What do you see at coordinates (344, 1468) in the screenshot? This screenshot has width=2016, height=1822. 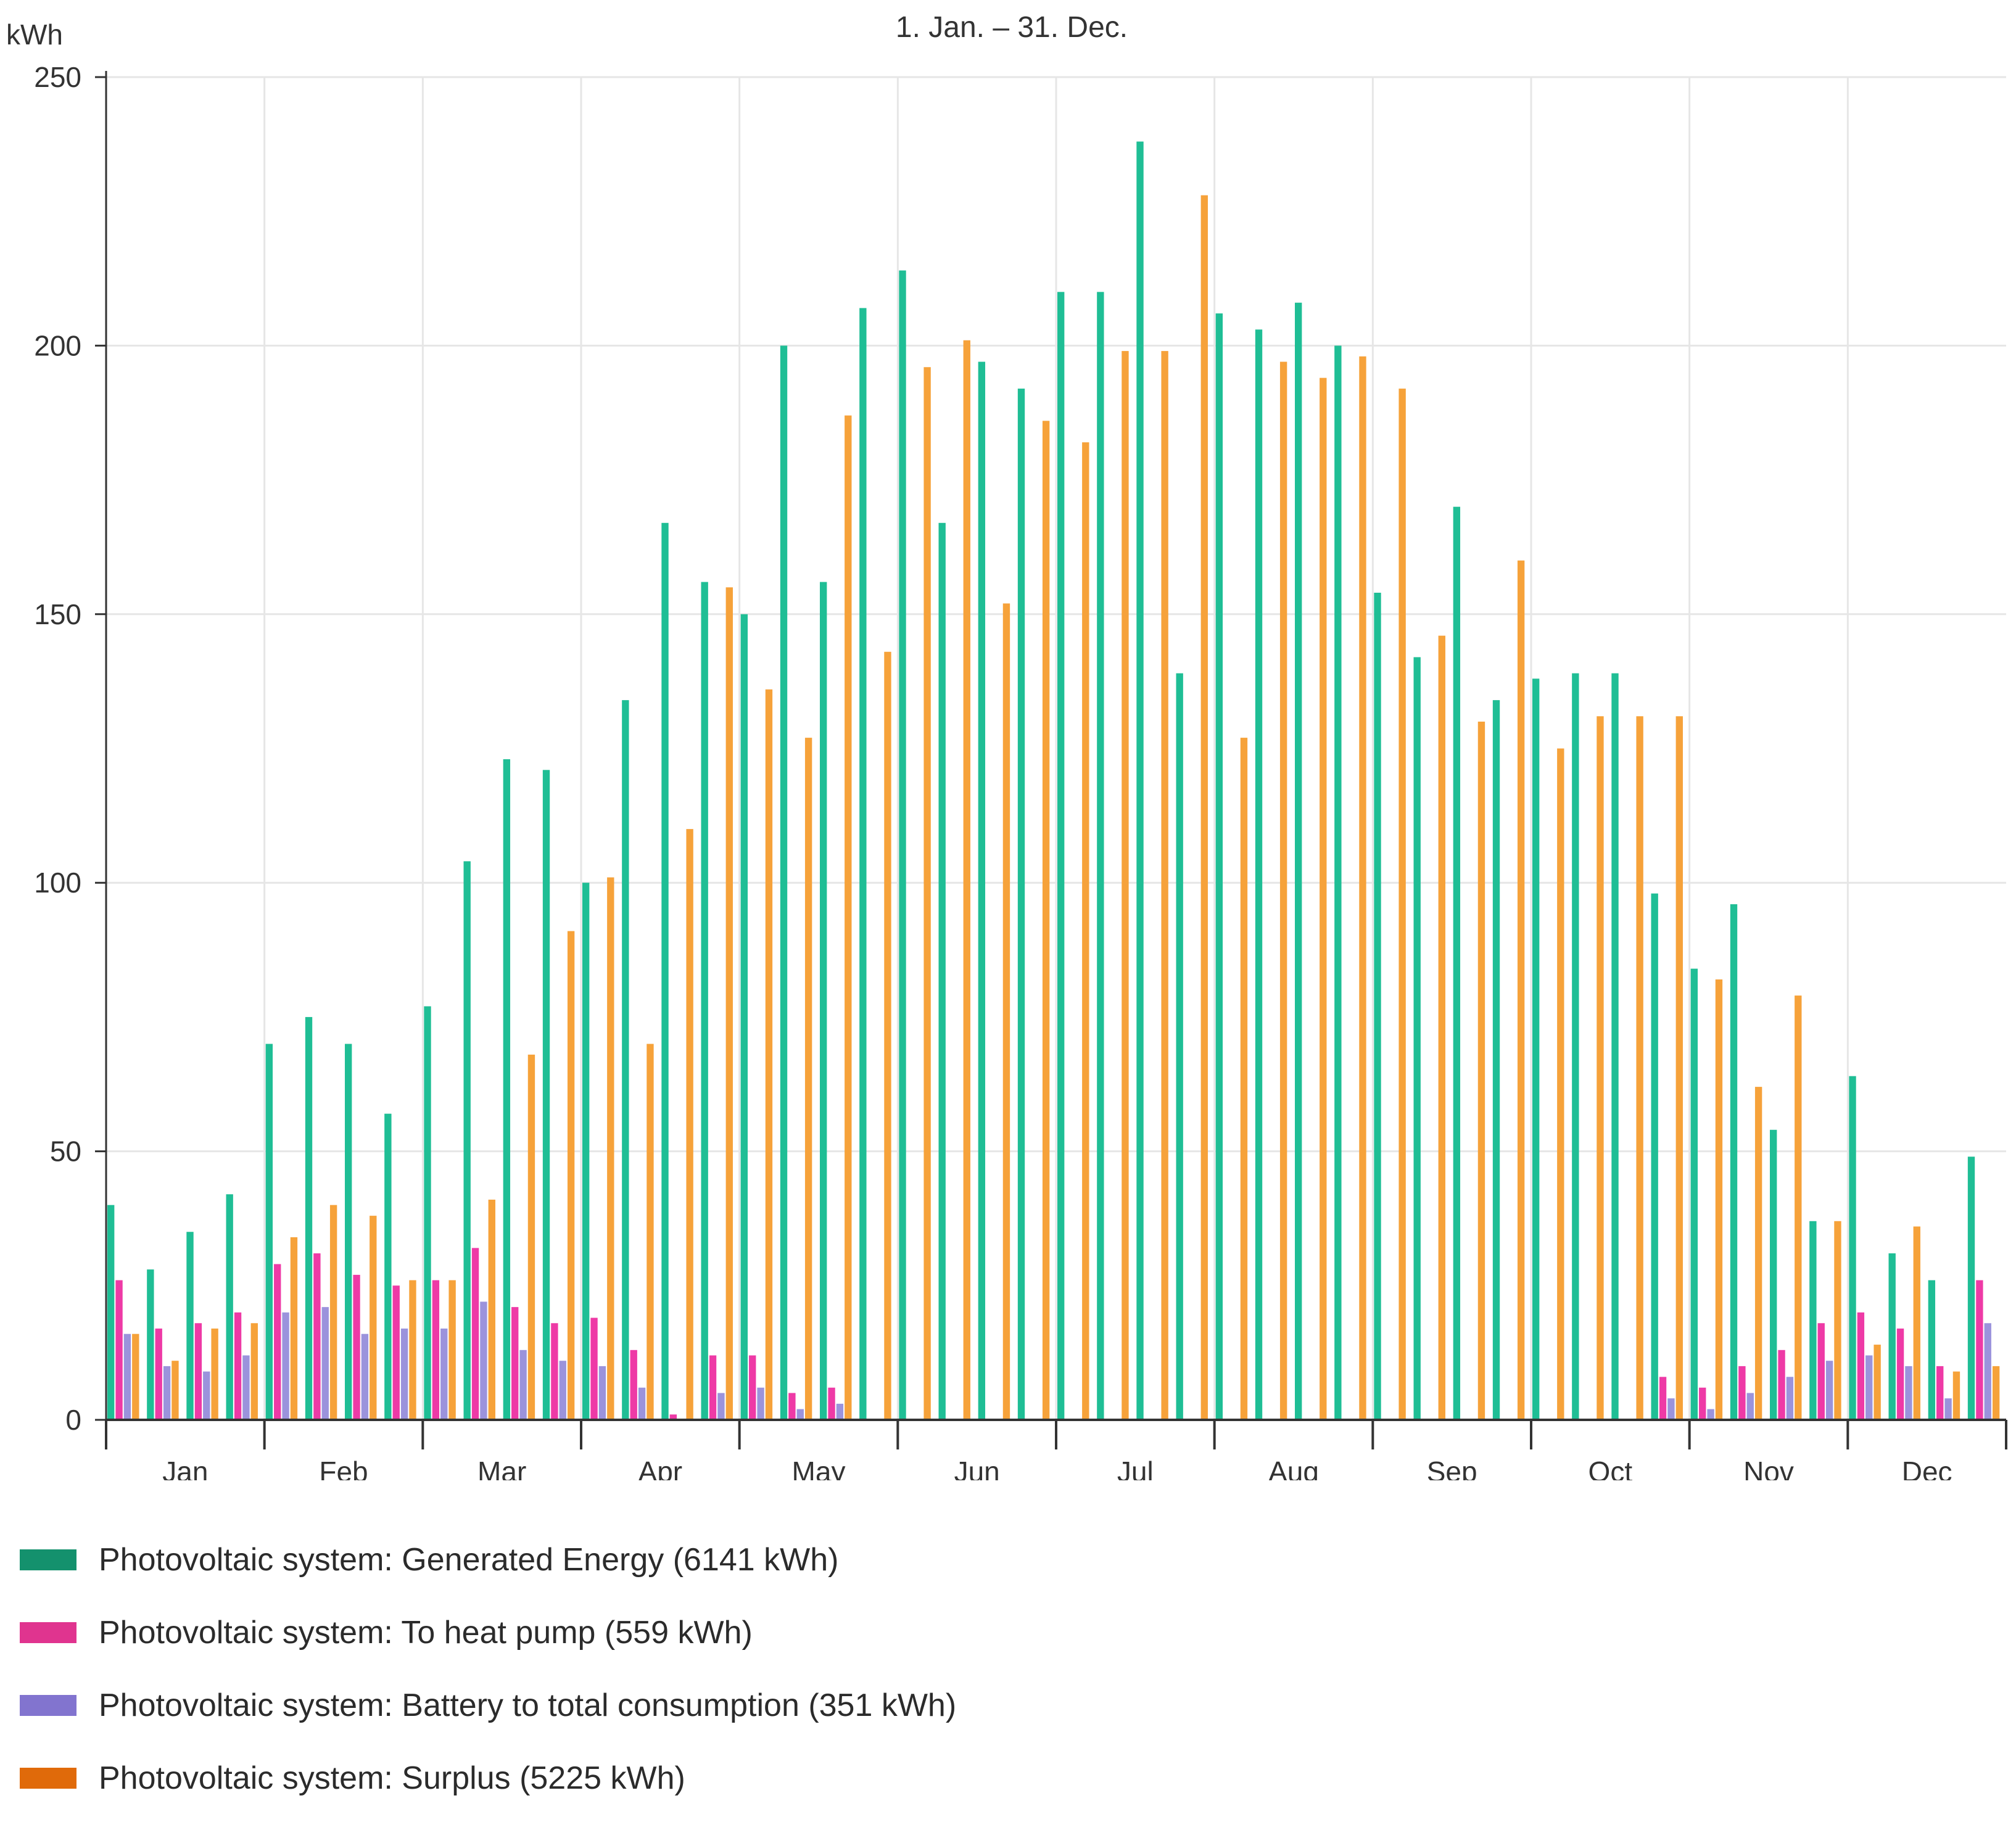 I see `x-tick-label: Feb` at bounding box center [344, 1468].